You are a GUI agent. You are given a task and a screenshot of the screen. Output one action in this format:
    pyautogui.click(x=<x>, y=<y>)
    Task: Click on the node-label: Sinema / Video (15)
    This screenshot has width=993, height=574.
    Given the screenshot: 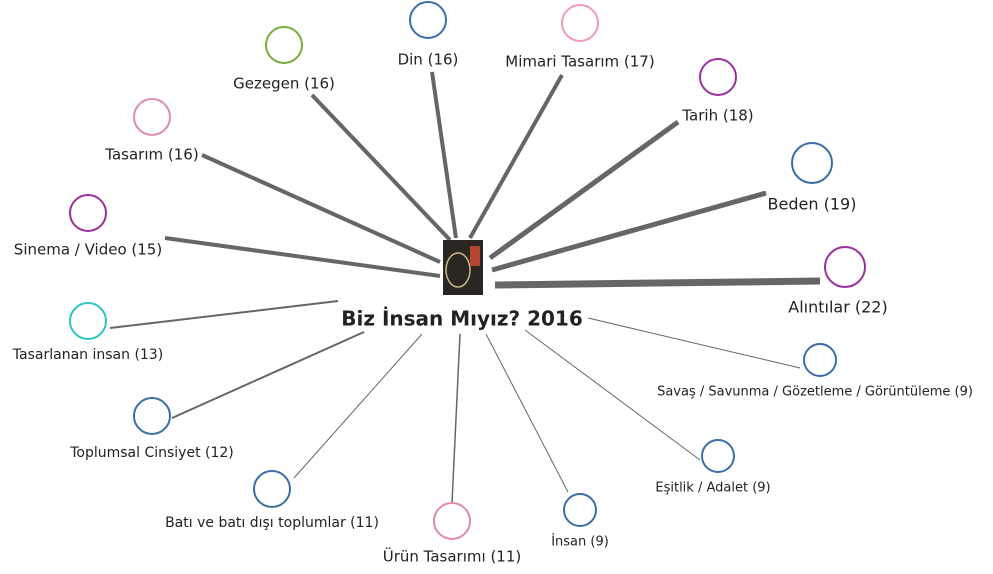 What is the action you would take?
    pyautogui.click(x=88, y=250)
    